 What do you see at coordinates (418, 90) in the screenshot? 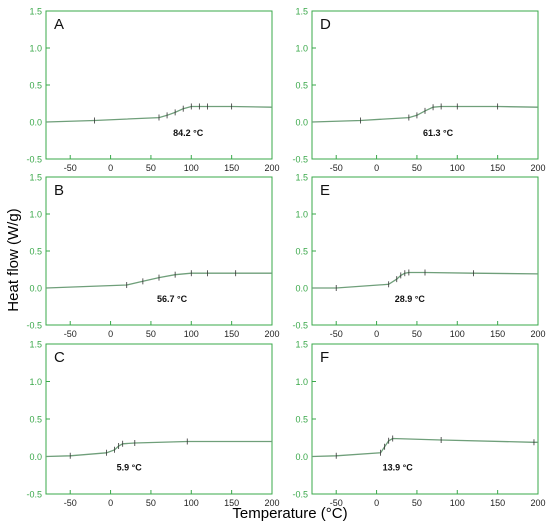
I see `panel-d: -0.5 0.0 0.5 1.0 1.5 -50 0 50 100 150 200 D 61.3 °C` at bounding box center [418, 90].